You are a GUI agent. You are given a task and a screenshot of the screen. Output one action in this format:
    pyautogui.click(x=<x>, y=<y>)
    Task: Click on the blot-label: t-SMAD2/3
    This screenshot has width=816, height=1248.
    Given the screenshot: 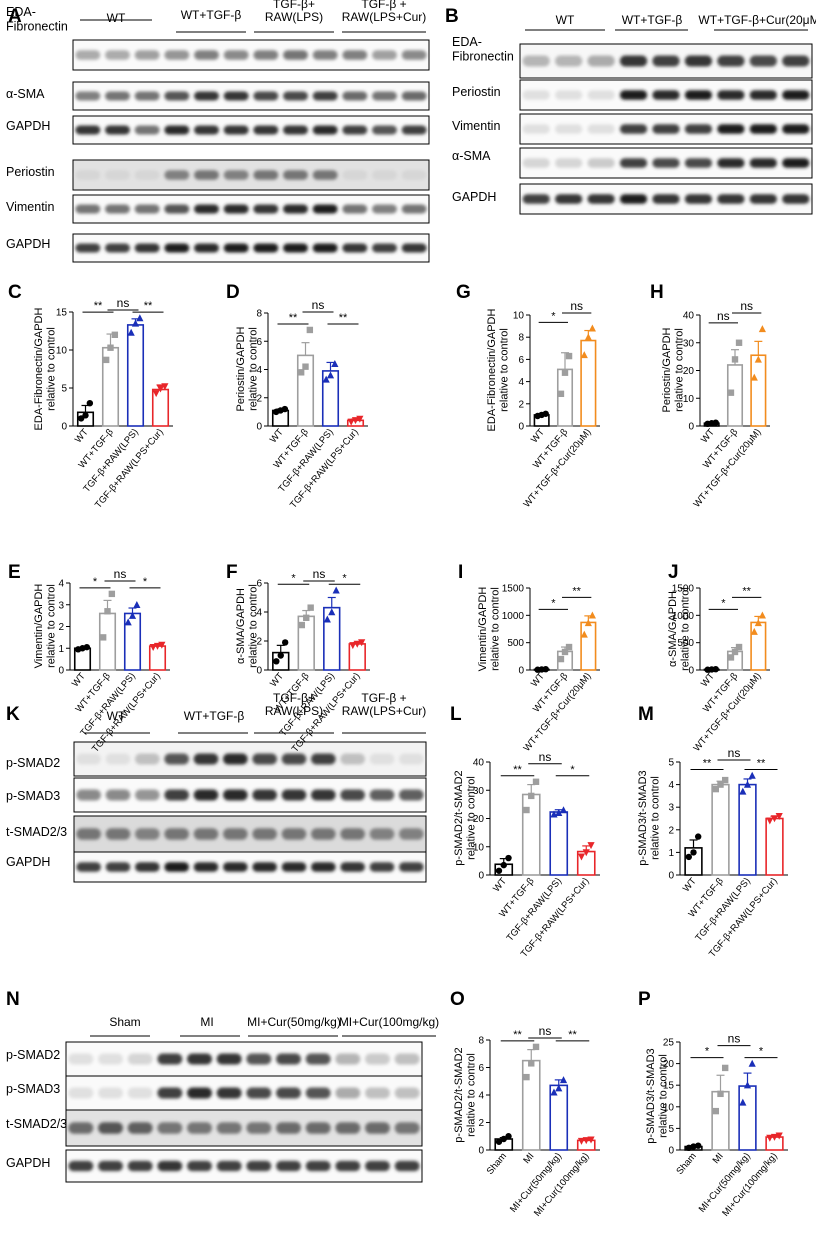 What is the action you would take?
    pyautogui.click(x=36, y=832)
    